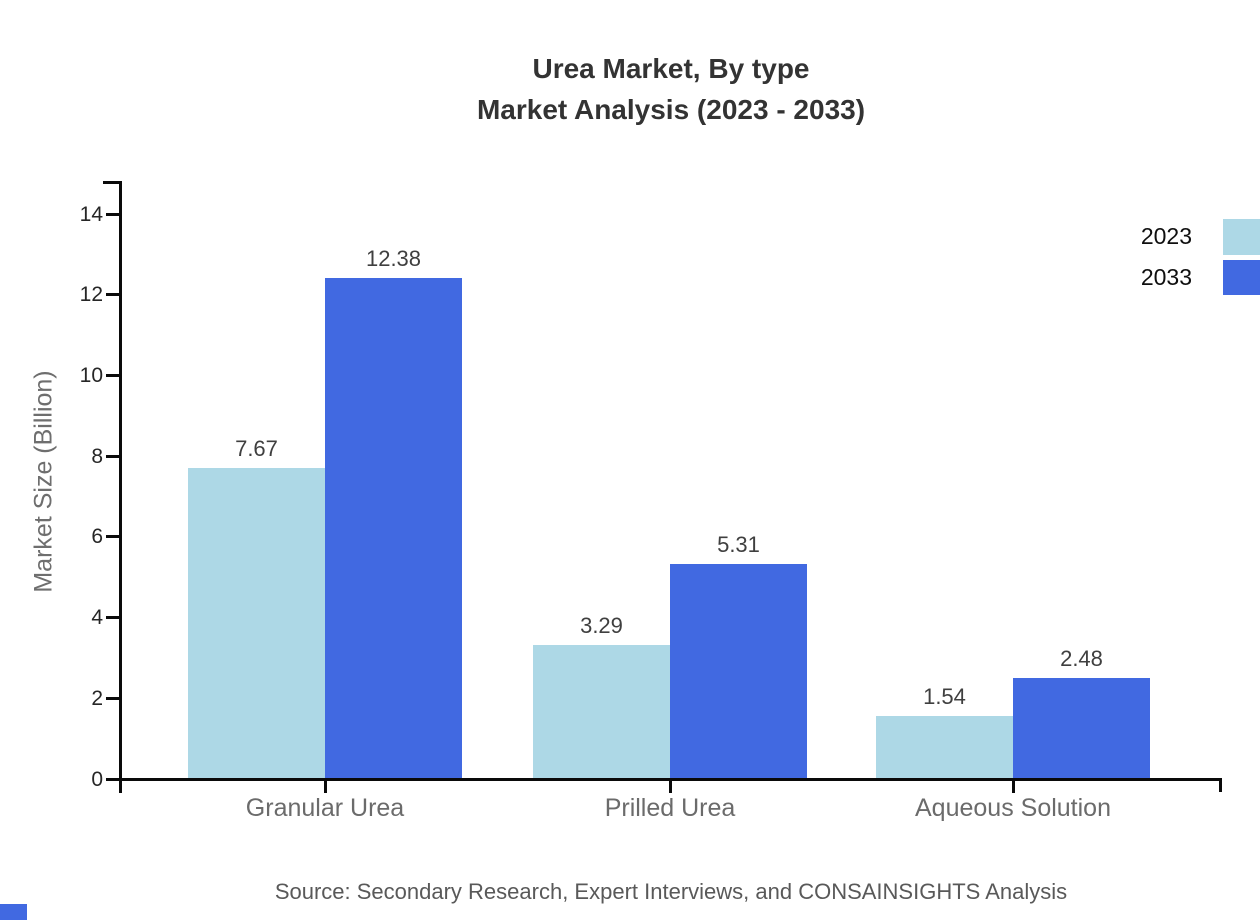 This screenshot has width=1260, height=920. What do you see at coordinates (111, 182) in the screenshot?
I see `y-axis-top-cap` at bounding box center [111, 182].